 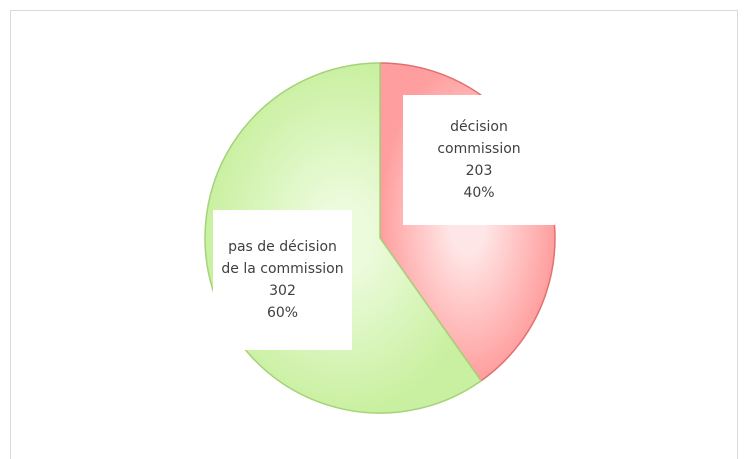 I want to click on label-category: décision commission, so click(x=479, y=138).